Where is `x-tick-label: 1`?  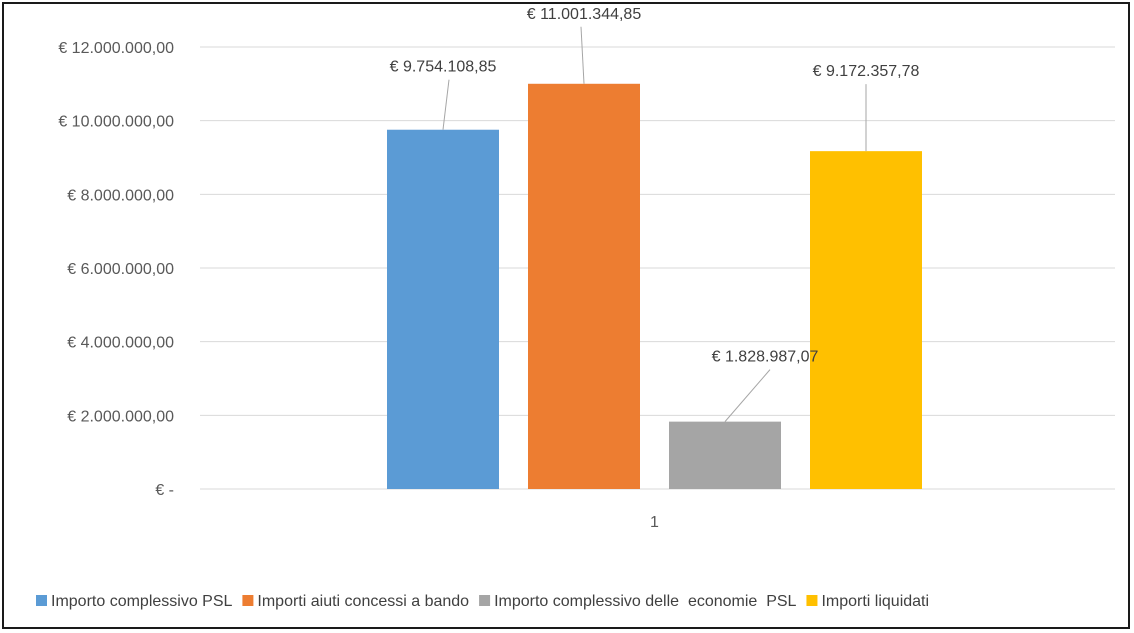 x-tick-label: 1 is located at coordinates (654, 522).